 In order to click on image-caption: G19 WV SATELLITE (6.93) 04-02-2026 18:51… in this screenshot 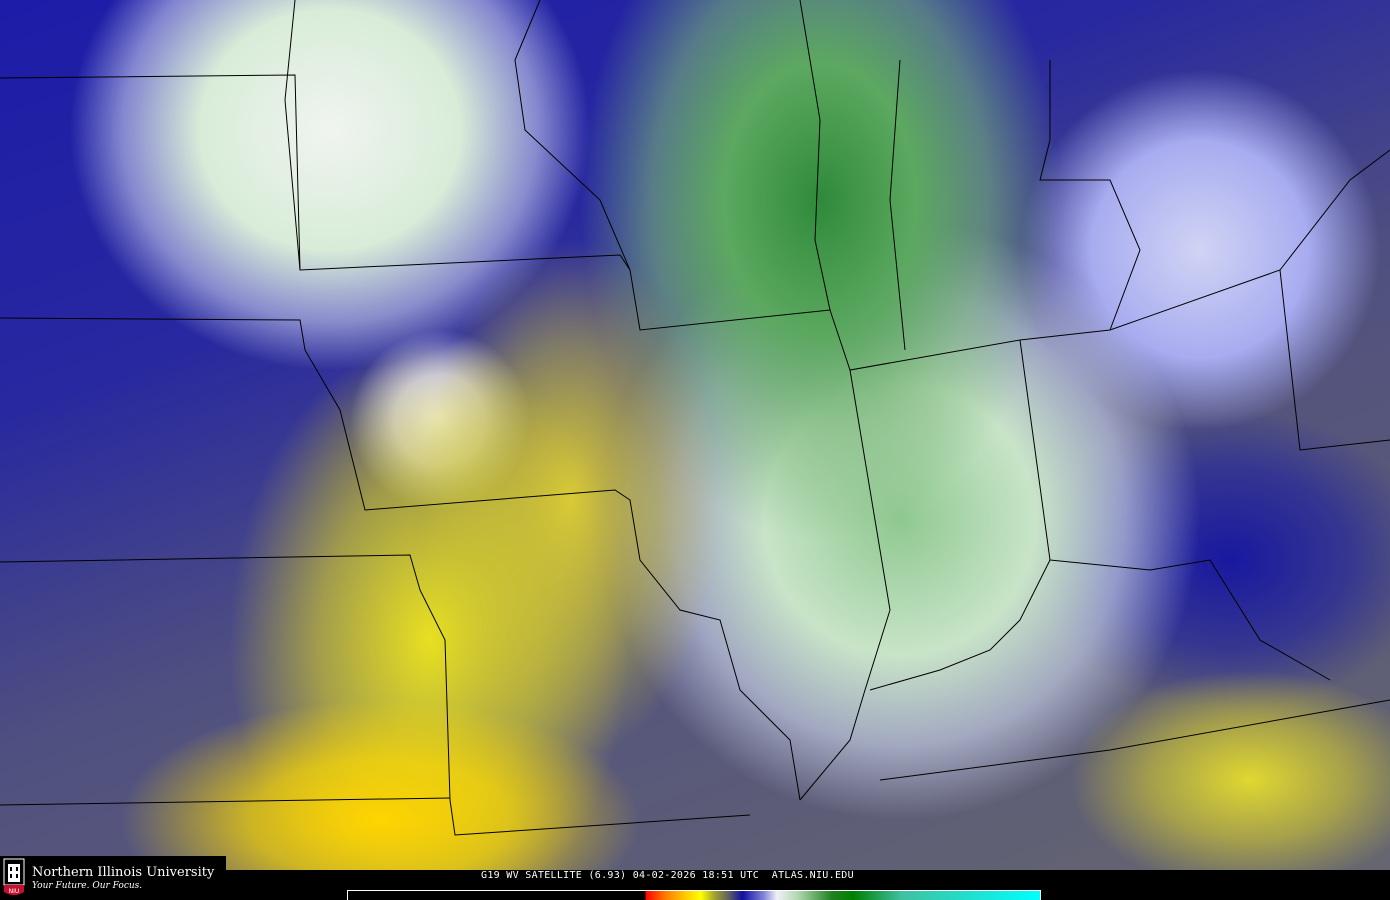, I will do `click(667, 875)`.